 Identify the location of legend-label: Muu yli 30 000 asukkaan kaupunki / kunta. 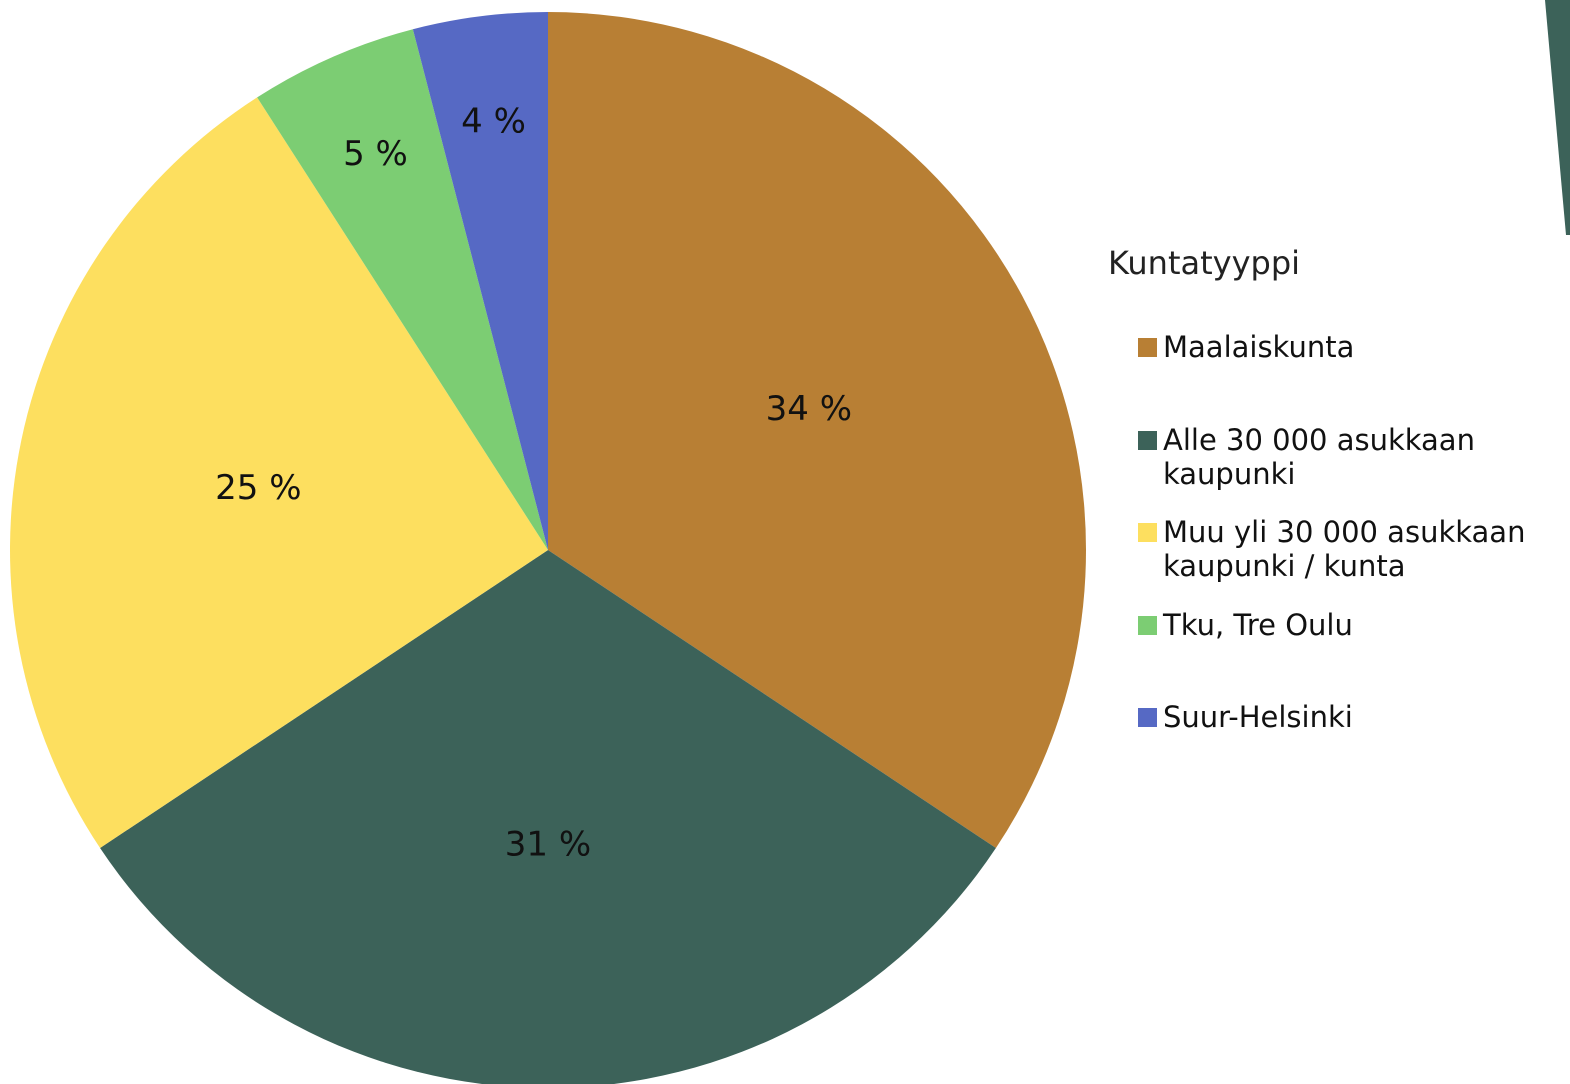
(1344, 549).